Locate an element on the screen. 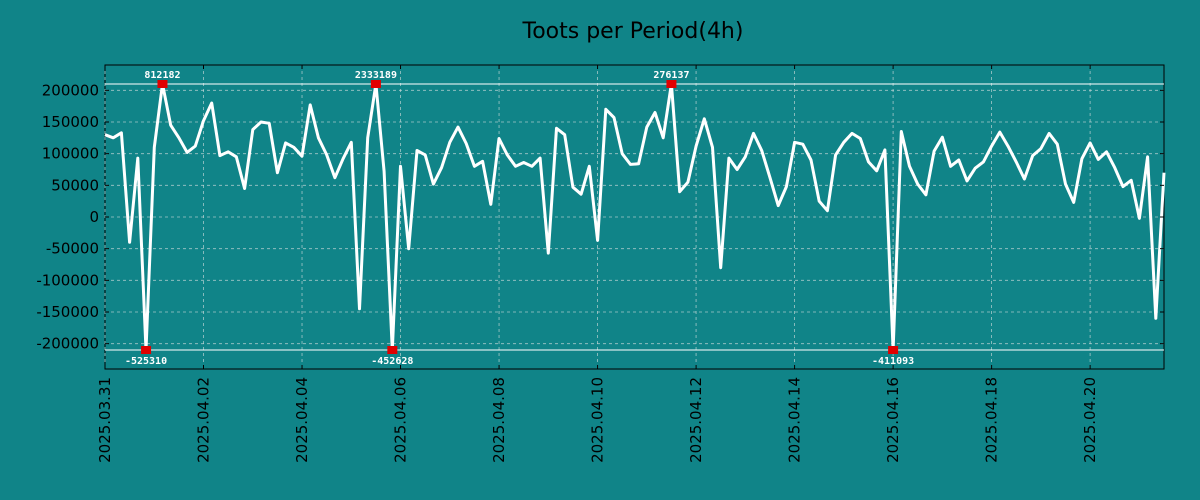  y-tick-label: -100000 is located at coordinates (67, 280).